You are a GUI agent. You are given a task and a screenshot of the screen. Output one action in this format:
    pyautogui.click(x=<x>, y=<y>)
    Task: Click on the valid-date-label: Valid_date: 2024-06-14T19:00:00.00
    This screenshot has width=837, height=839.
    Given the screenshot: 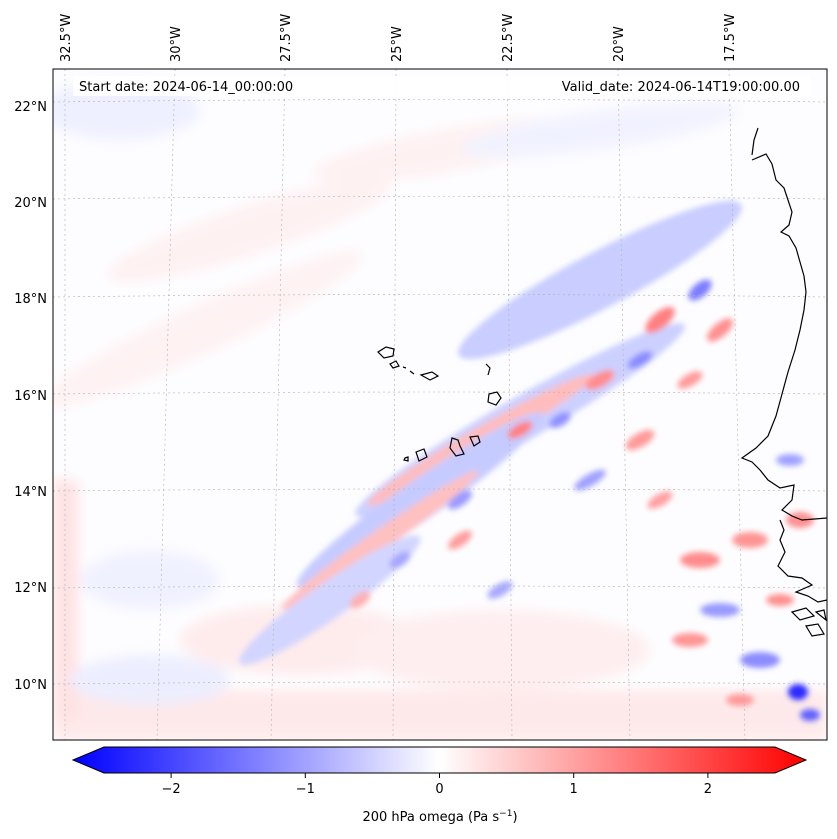 What is the action you would take?
    pyautogui.click(x=681, y=87)
    